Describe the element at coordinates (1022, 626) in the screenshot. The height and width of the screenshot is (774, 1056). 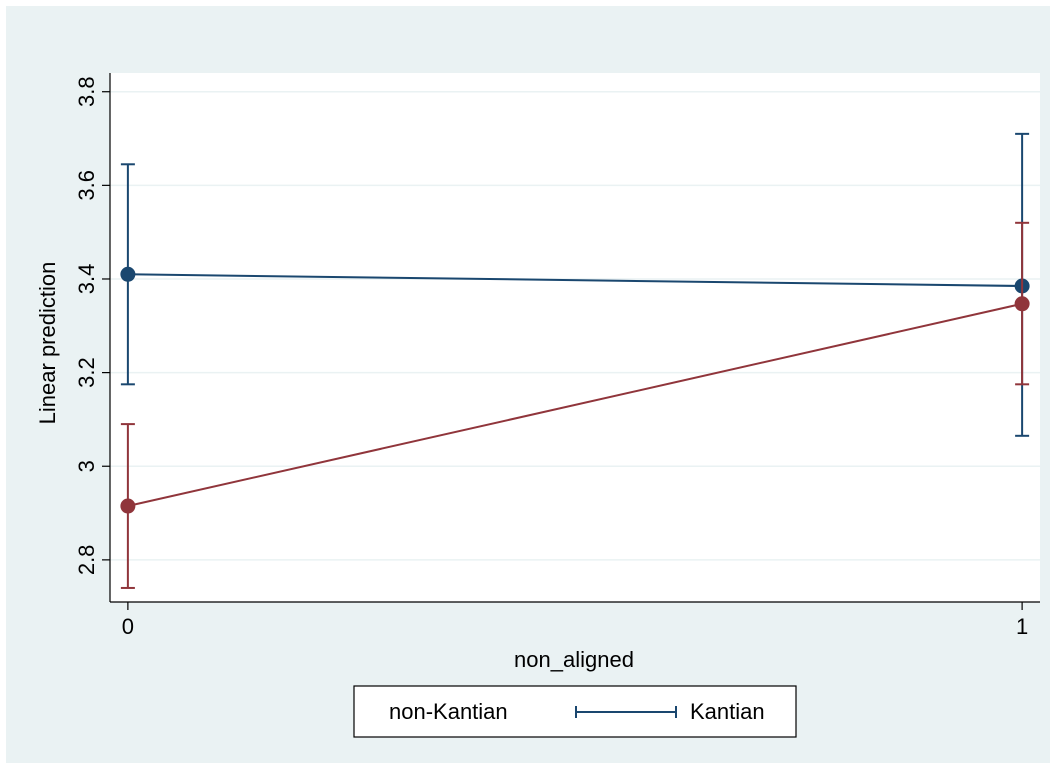
I see `x-tick-label-1: 1` at that location.